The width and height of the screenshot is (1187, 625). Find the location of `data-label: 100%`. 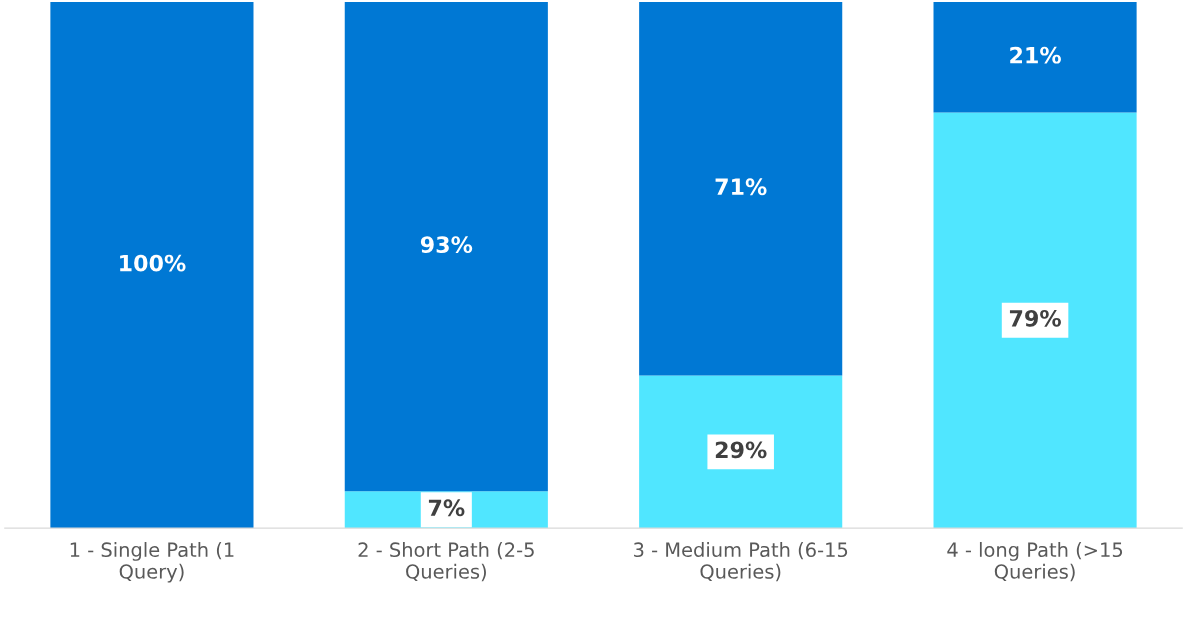

data-label: 100% is located at coordinates (153, 263).